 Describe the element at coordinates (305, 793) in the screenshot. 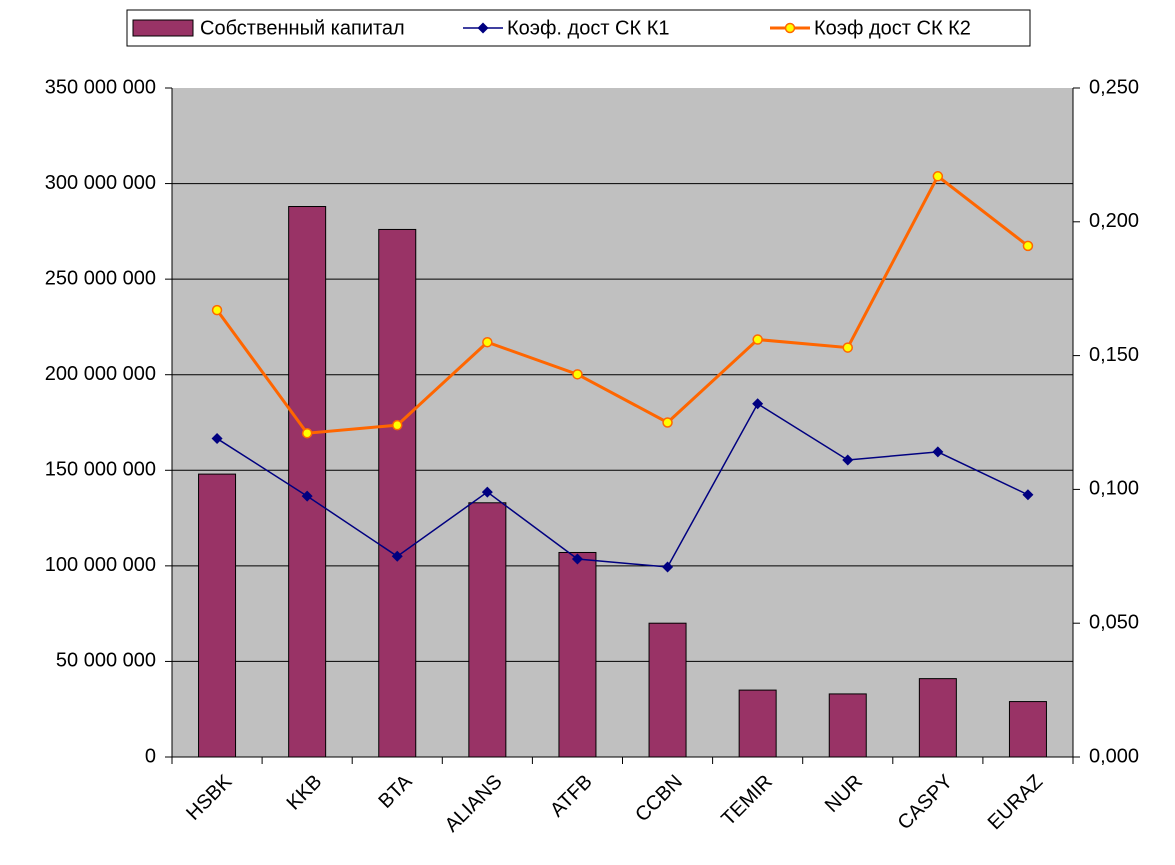

I see `x-tick-label: KKB` at that location.